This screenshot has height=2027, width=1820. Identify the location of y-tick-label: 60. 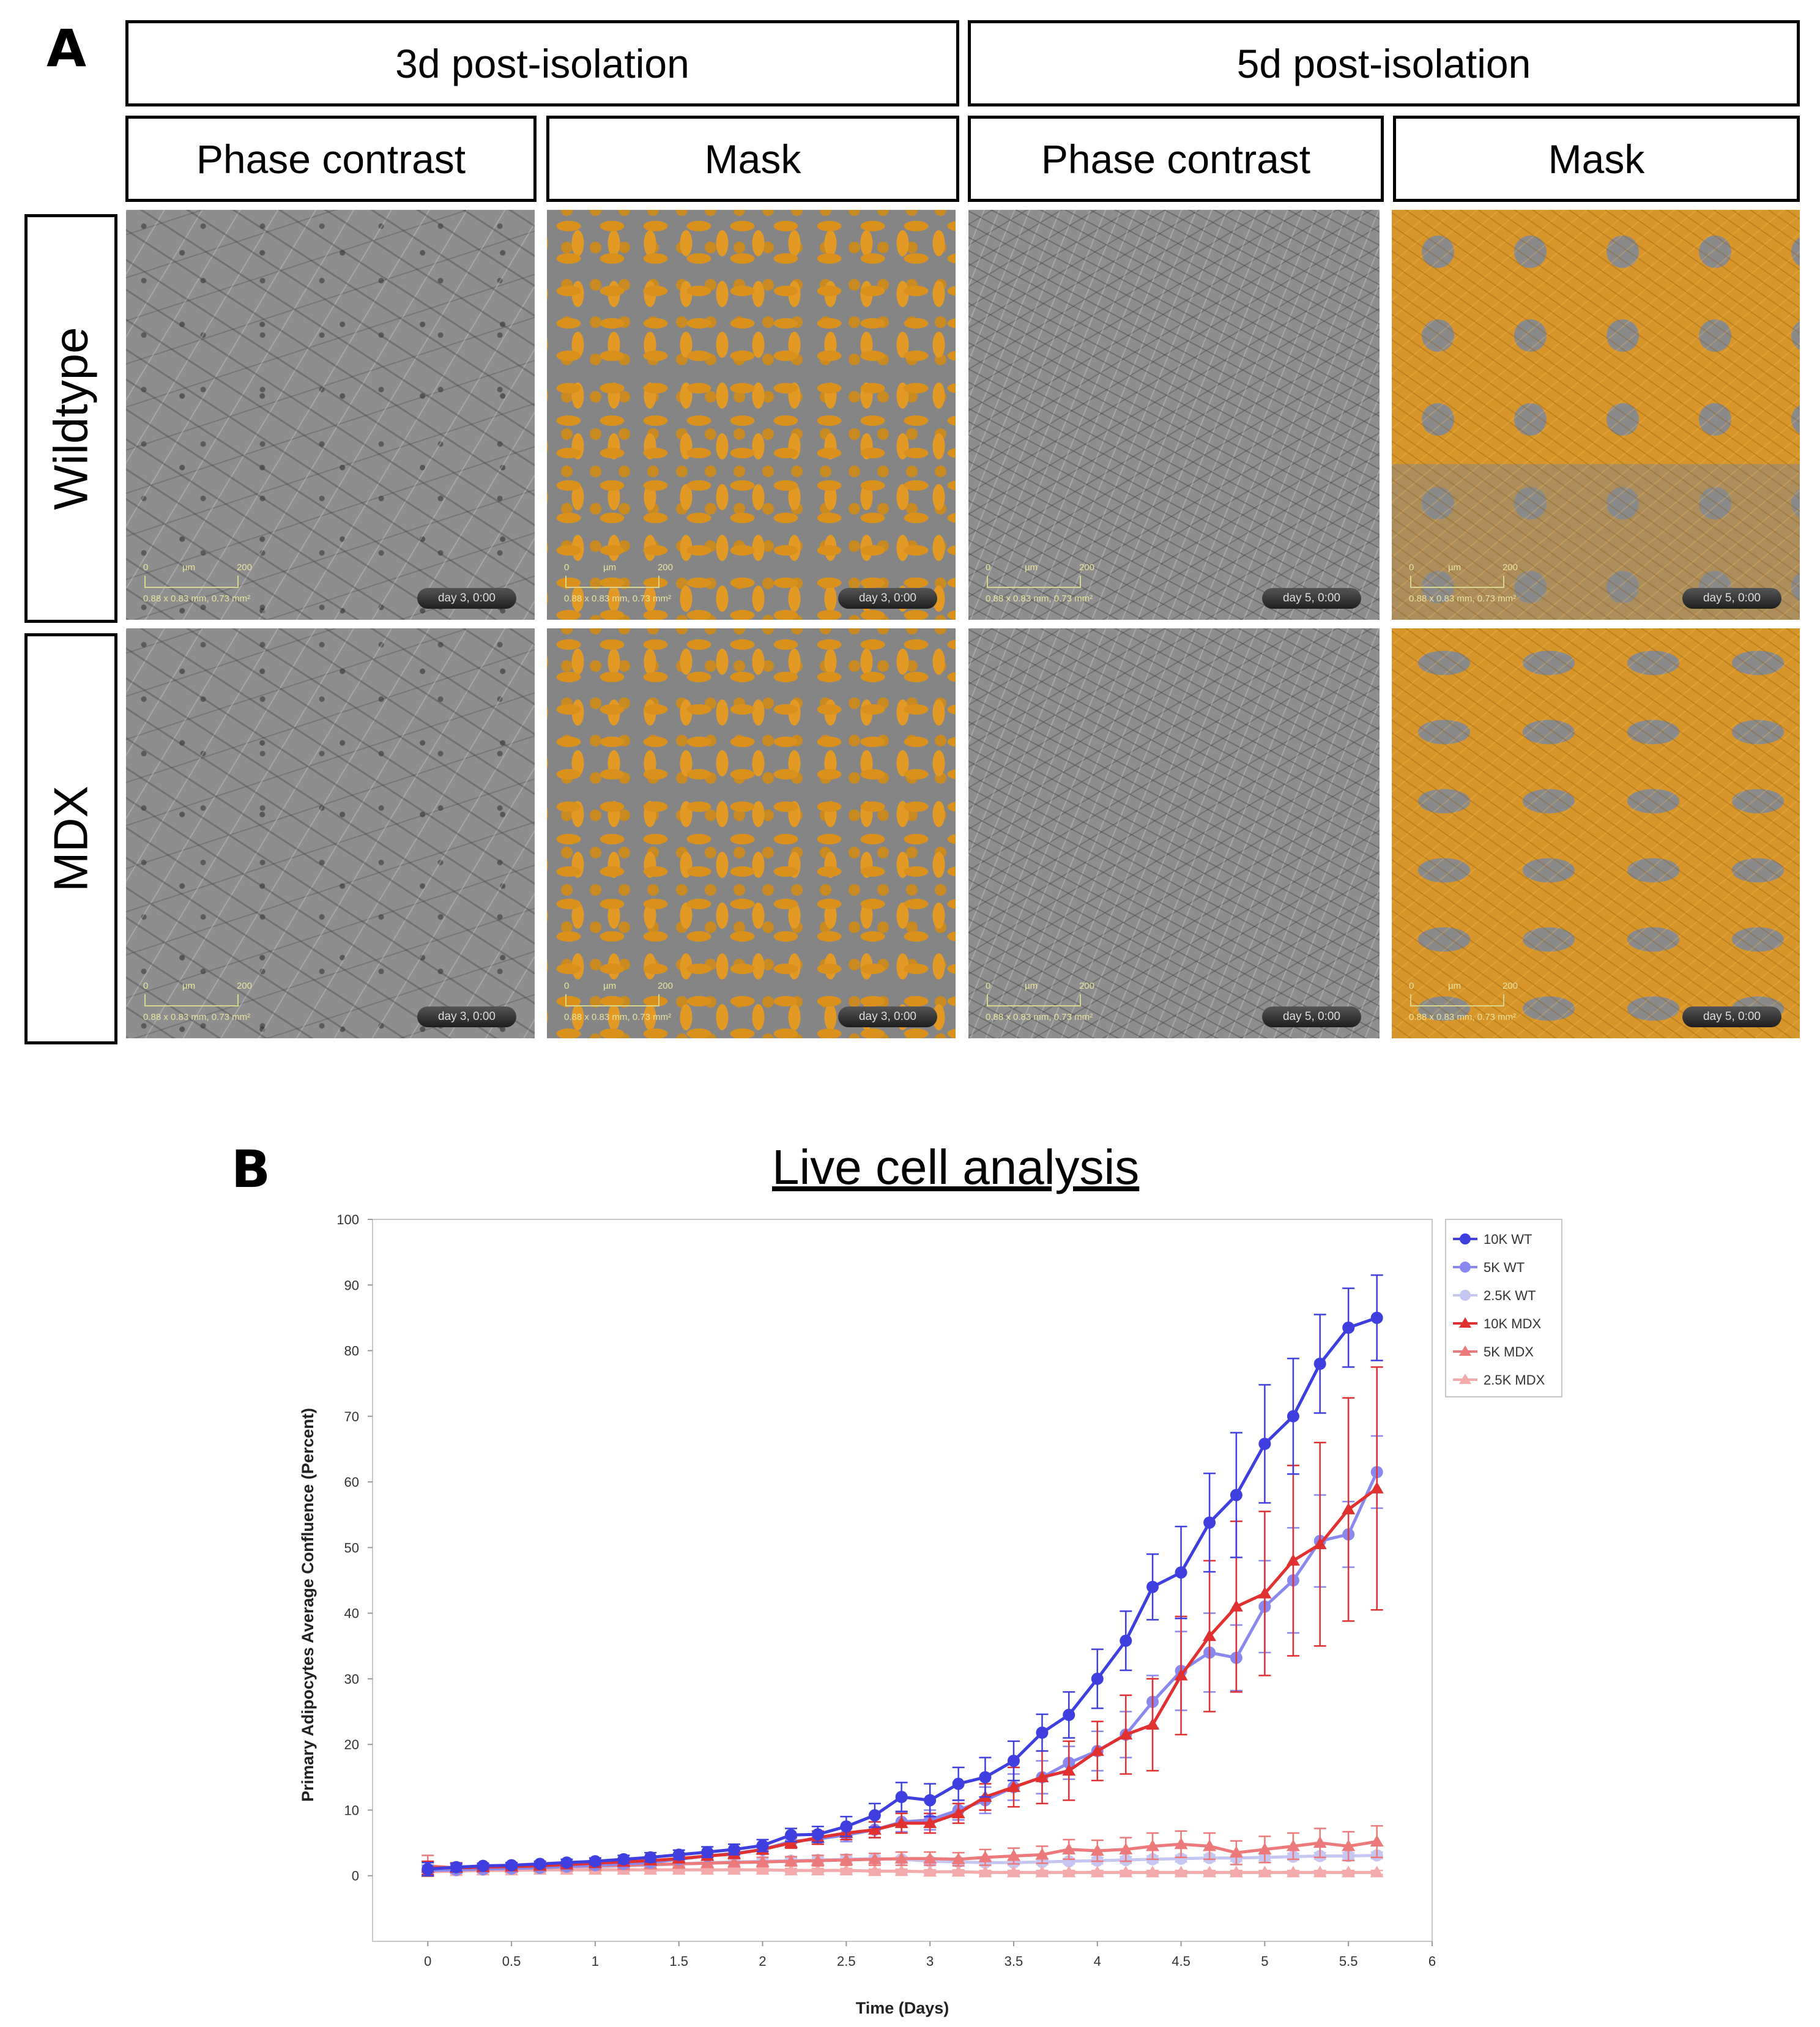
(352, 1482).